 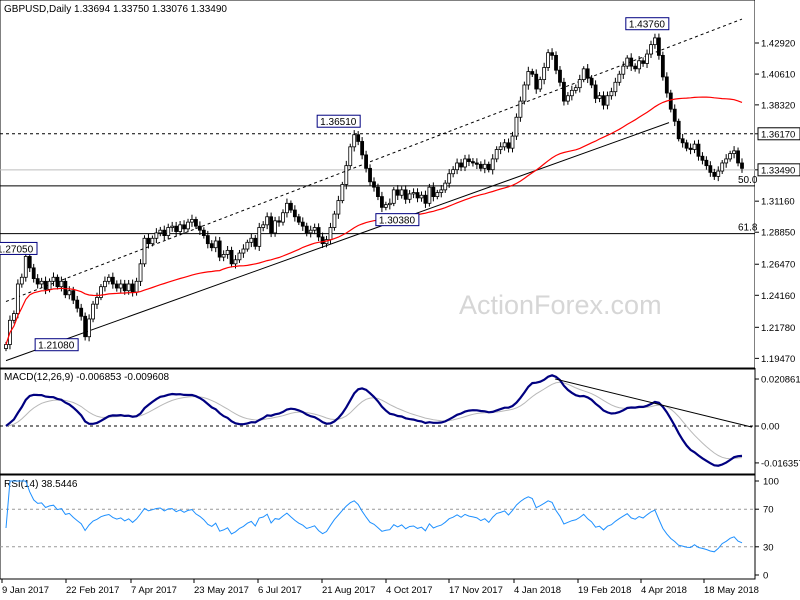 I want to click on rsi-y-axis: 100 70 30 0, so click(x=767, y=529).